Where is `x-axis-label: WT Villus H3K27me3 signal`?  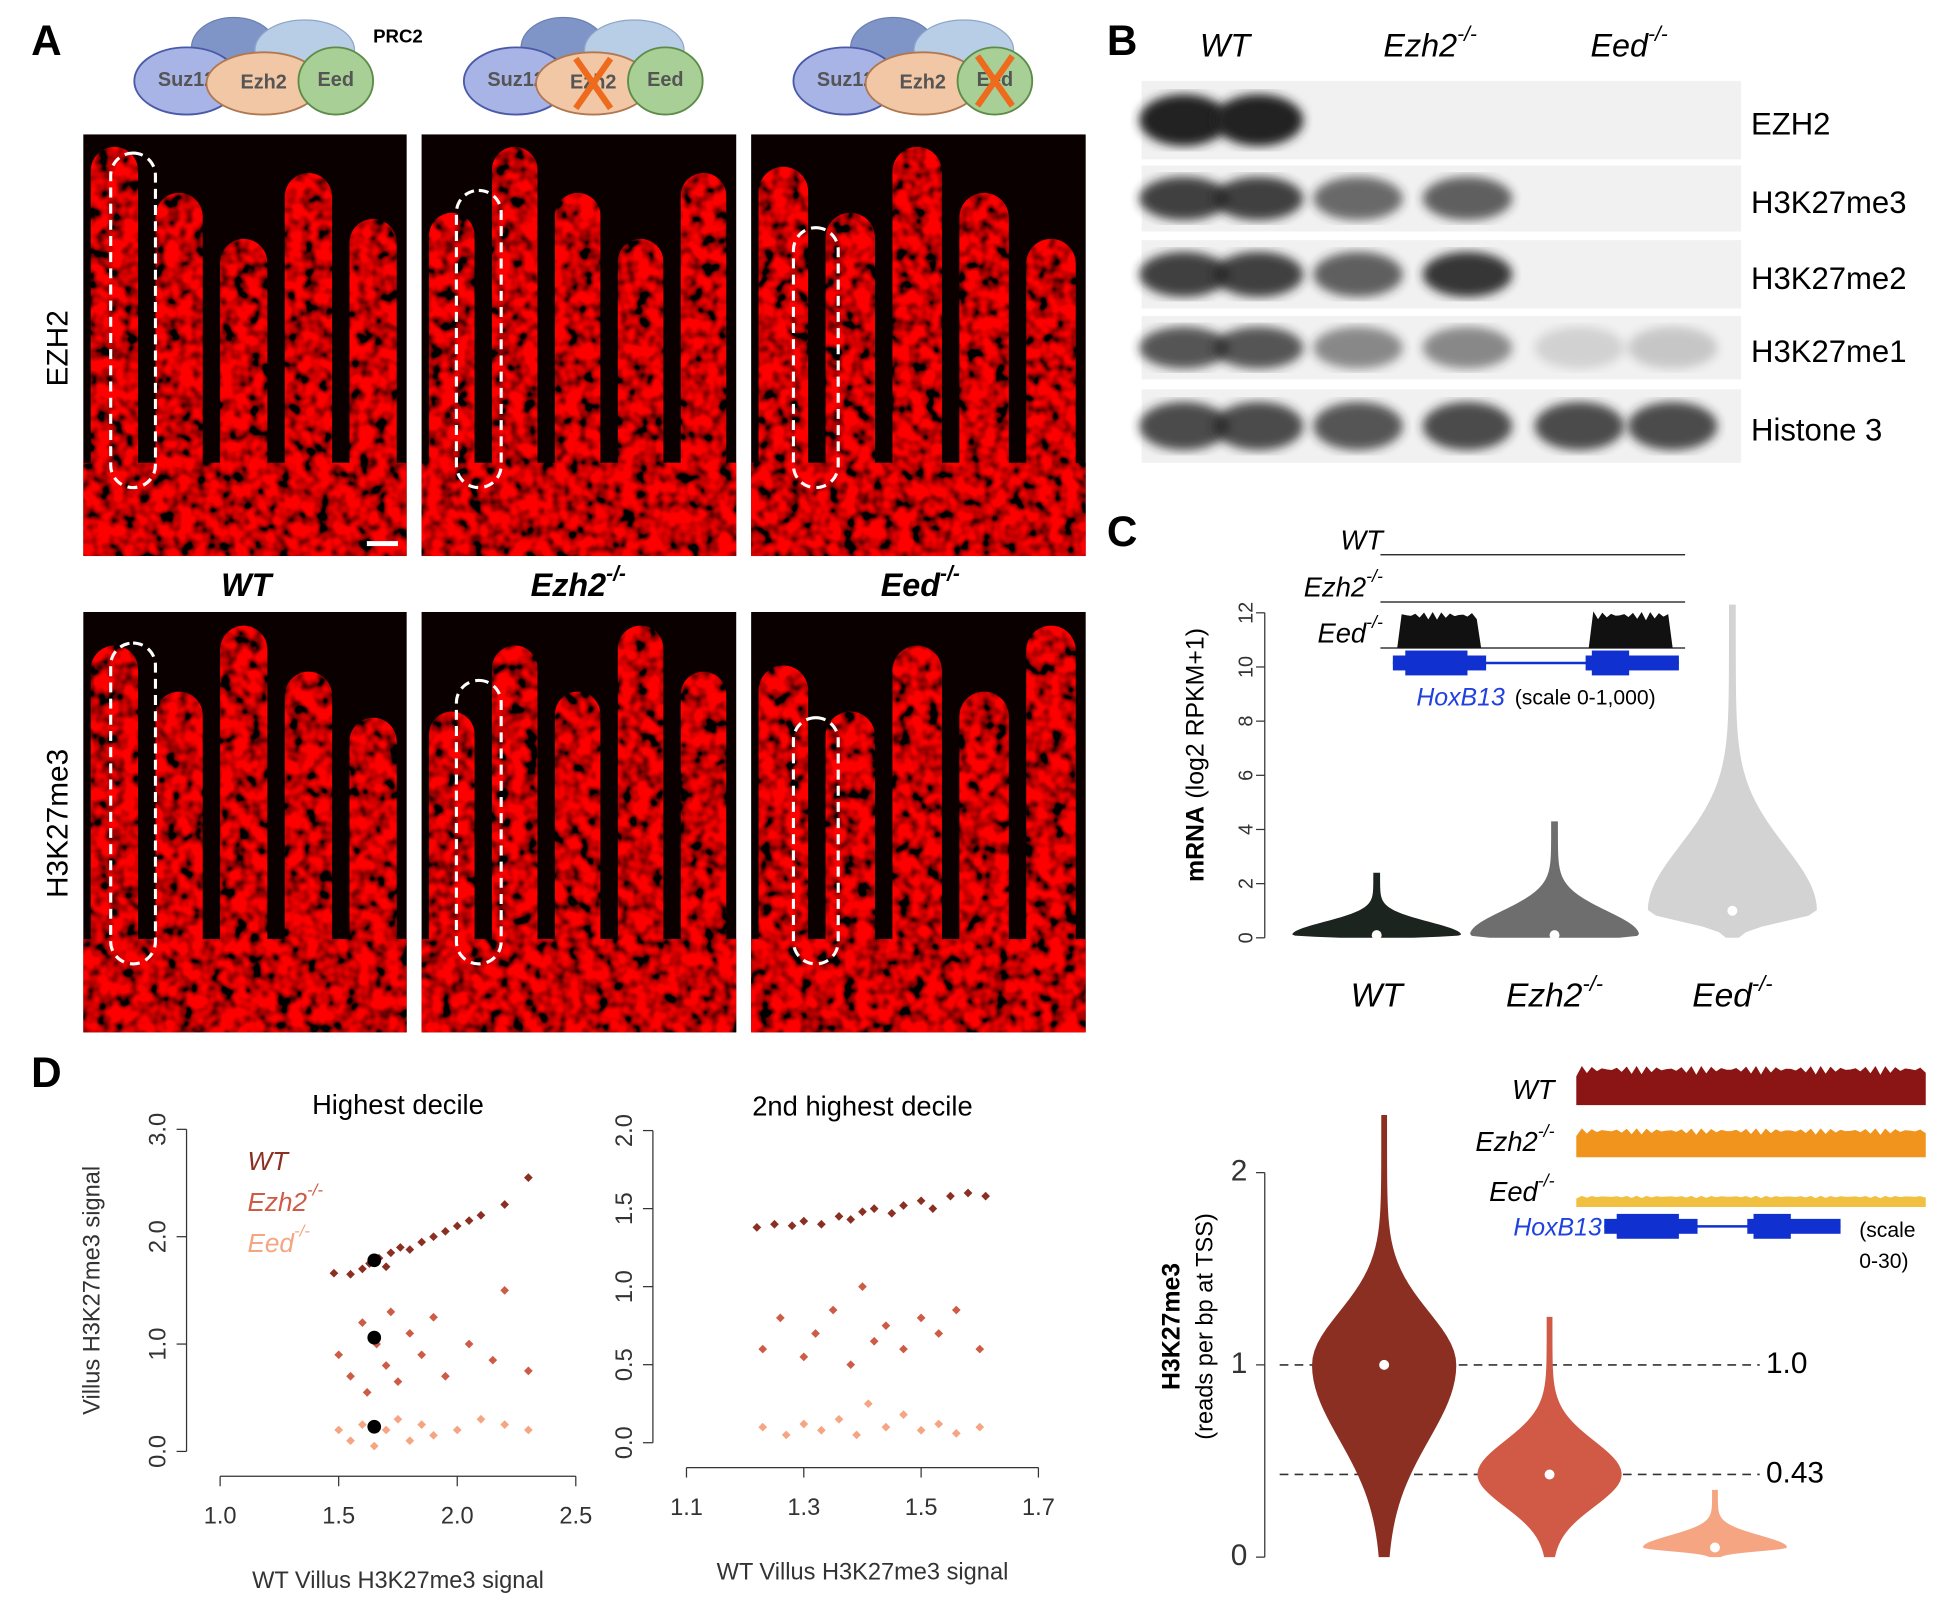
x-axis-label: WT Villus H3K27me3 signal is located at coordinates (398, 1581).